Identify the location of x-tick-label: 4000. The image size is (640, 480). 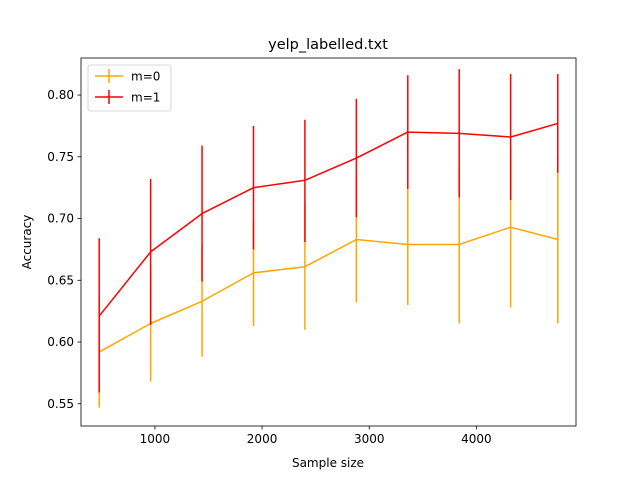
(476, 439).